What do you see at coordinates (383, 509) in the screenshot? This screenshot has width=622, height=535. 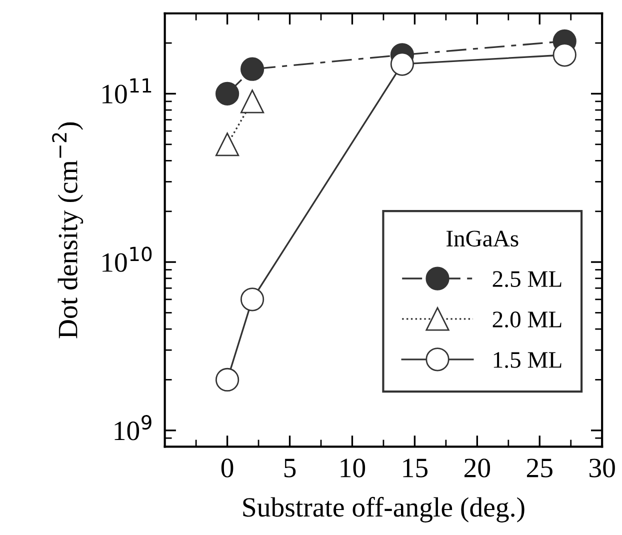 I see `x-axis-title: Substrate off-angle (deg.)` at bounding box center [383, 509].